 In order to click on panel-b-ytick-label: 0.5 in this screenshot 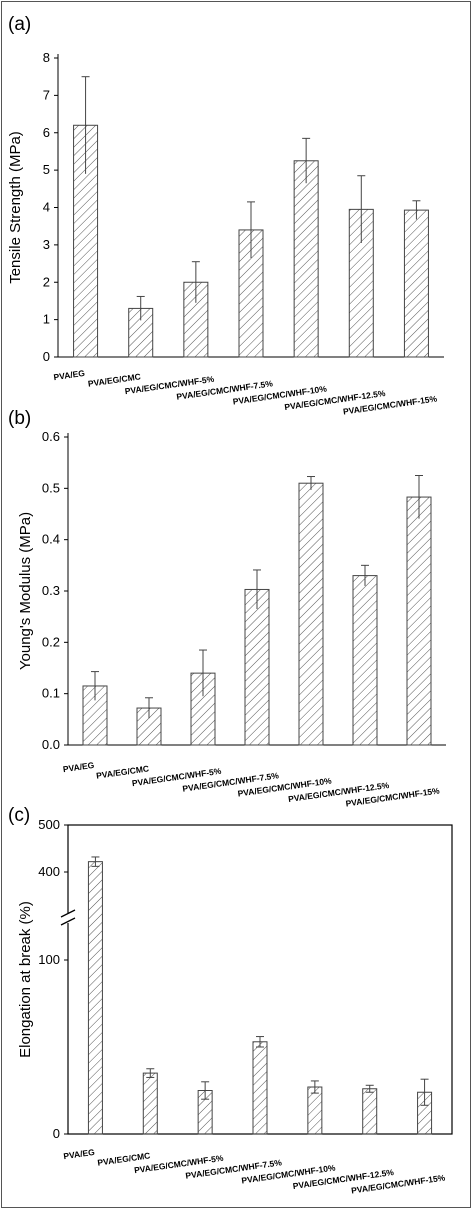, I will do `click(51, 487)`.